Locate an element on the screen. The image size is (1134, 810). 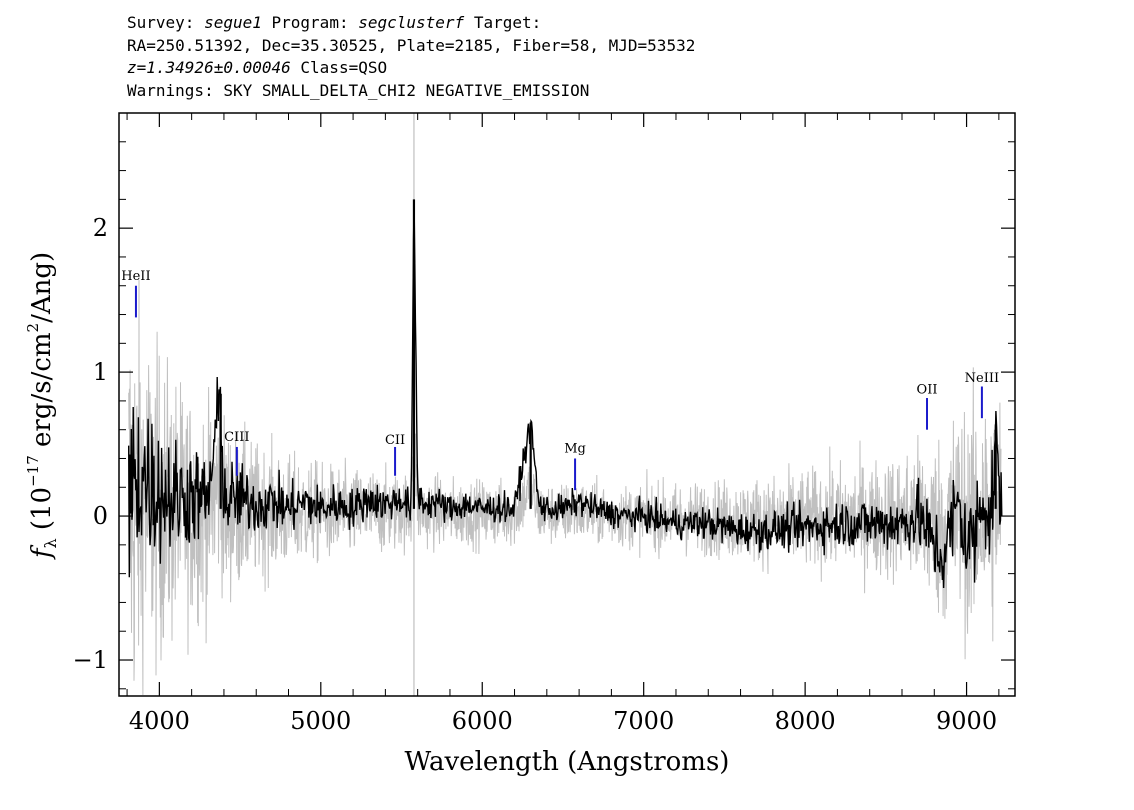
program-name: segclusterf is located at coordinates (411, 22).